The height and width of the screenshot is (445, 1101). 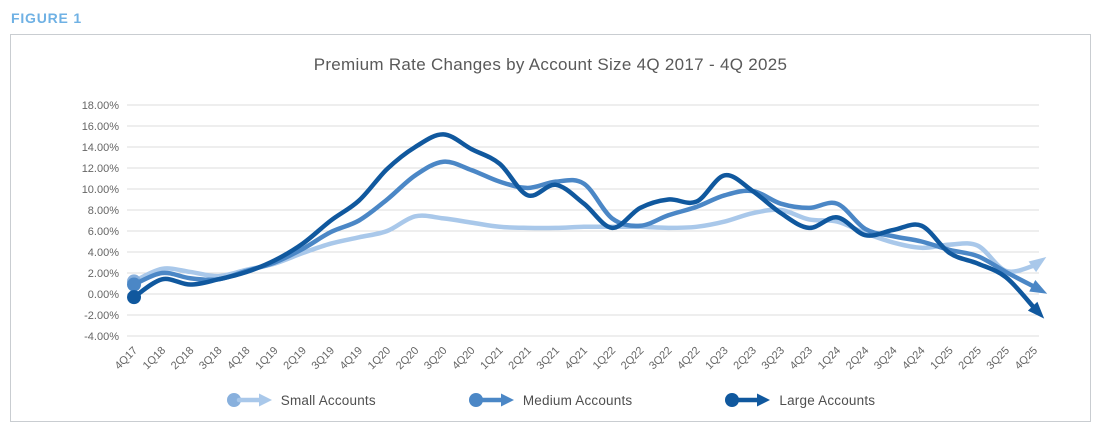 What do you see at coordinates (323, 359) in the screenshot?
I see `x-tick-label: 3Q19` at bounding box center [323, 359].